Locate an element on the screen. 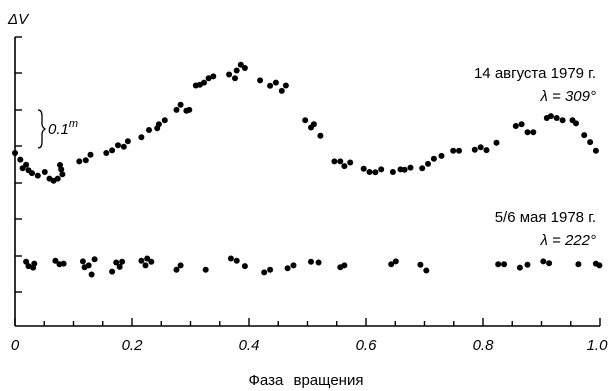 This screenshot has width=611, height=391. x-tick-label: 0.6 is located at coordinates (367, 345).